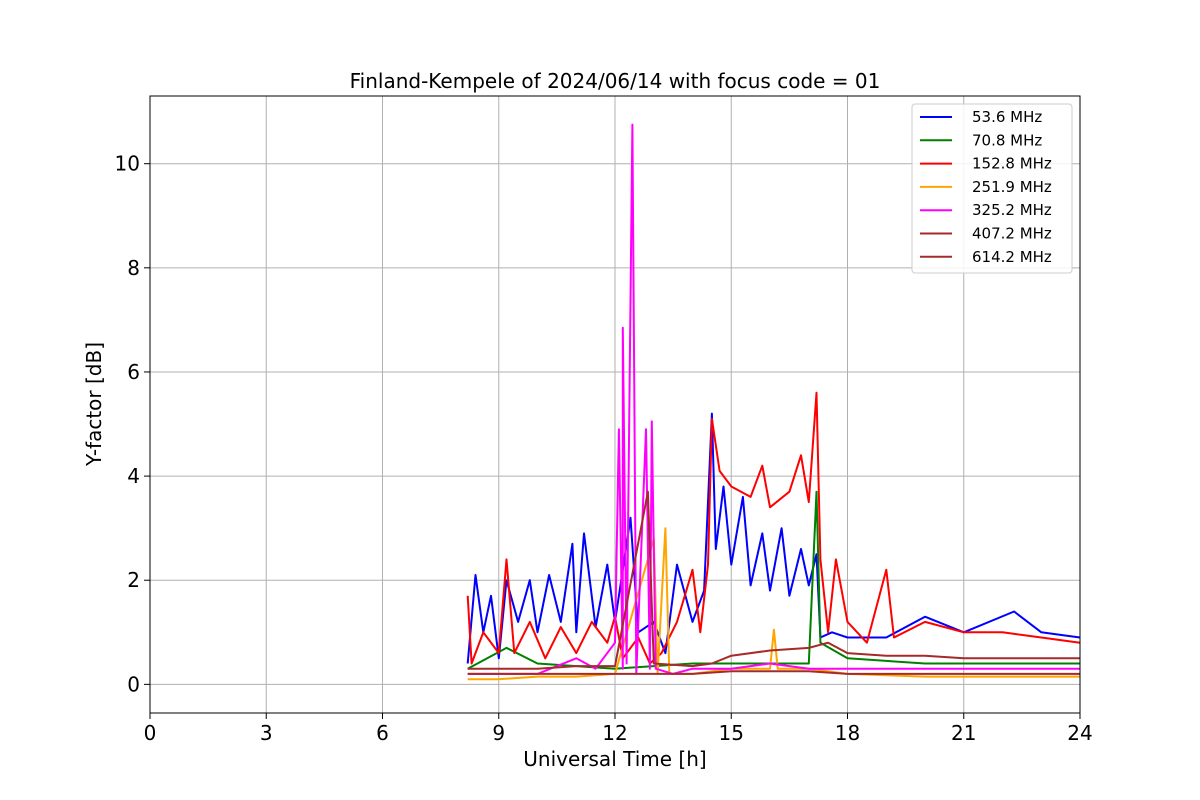 The height and width of the screenshot is (800, 1200). I want to click on y-axis-label: Y-factor [dB], so click(94, 404).